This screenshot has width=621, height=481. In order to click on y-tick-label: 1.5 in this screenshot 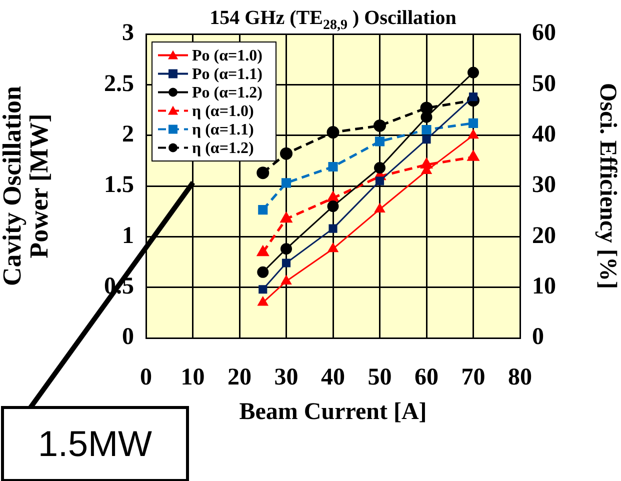, I will do `click(119, 185)`.